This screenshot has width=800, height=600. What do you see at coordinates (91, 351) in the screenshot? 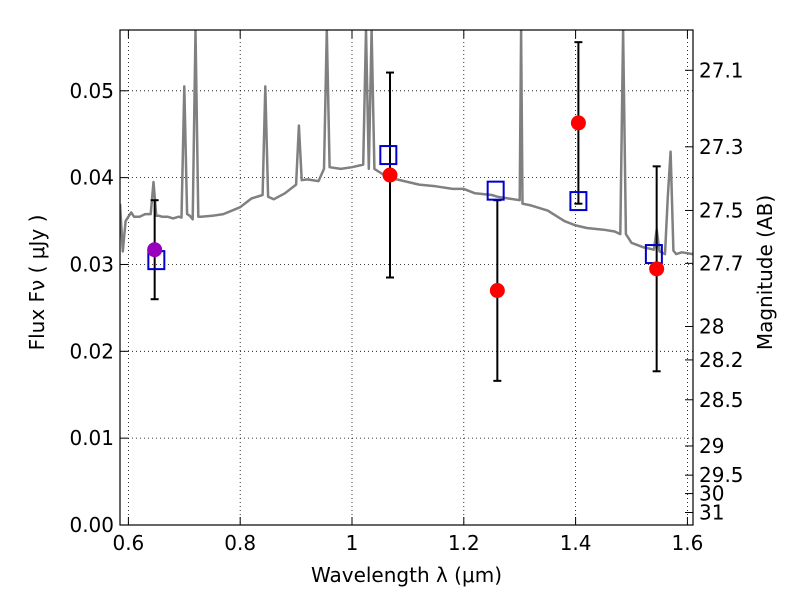
I see `y-tick-label: 0.02` at bounding box center [91, 351].